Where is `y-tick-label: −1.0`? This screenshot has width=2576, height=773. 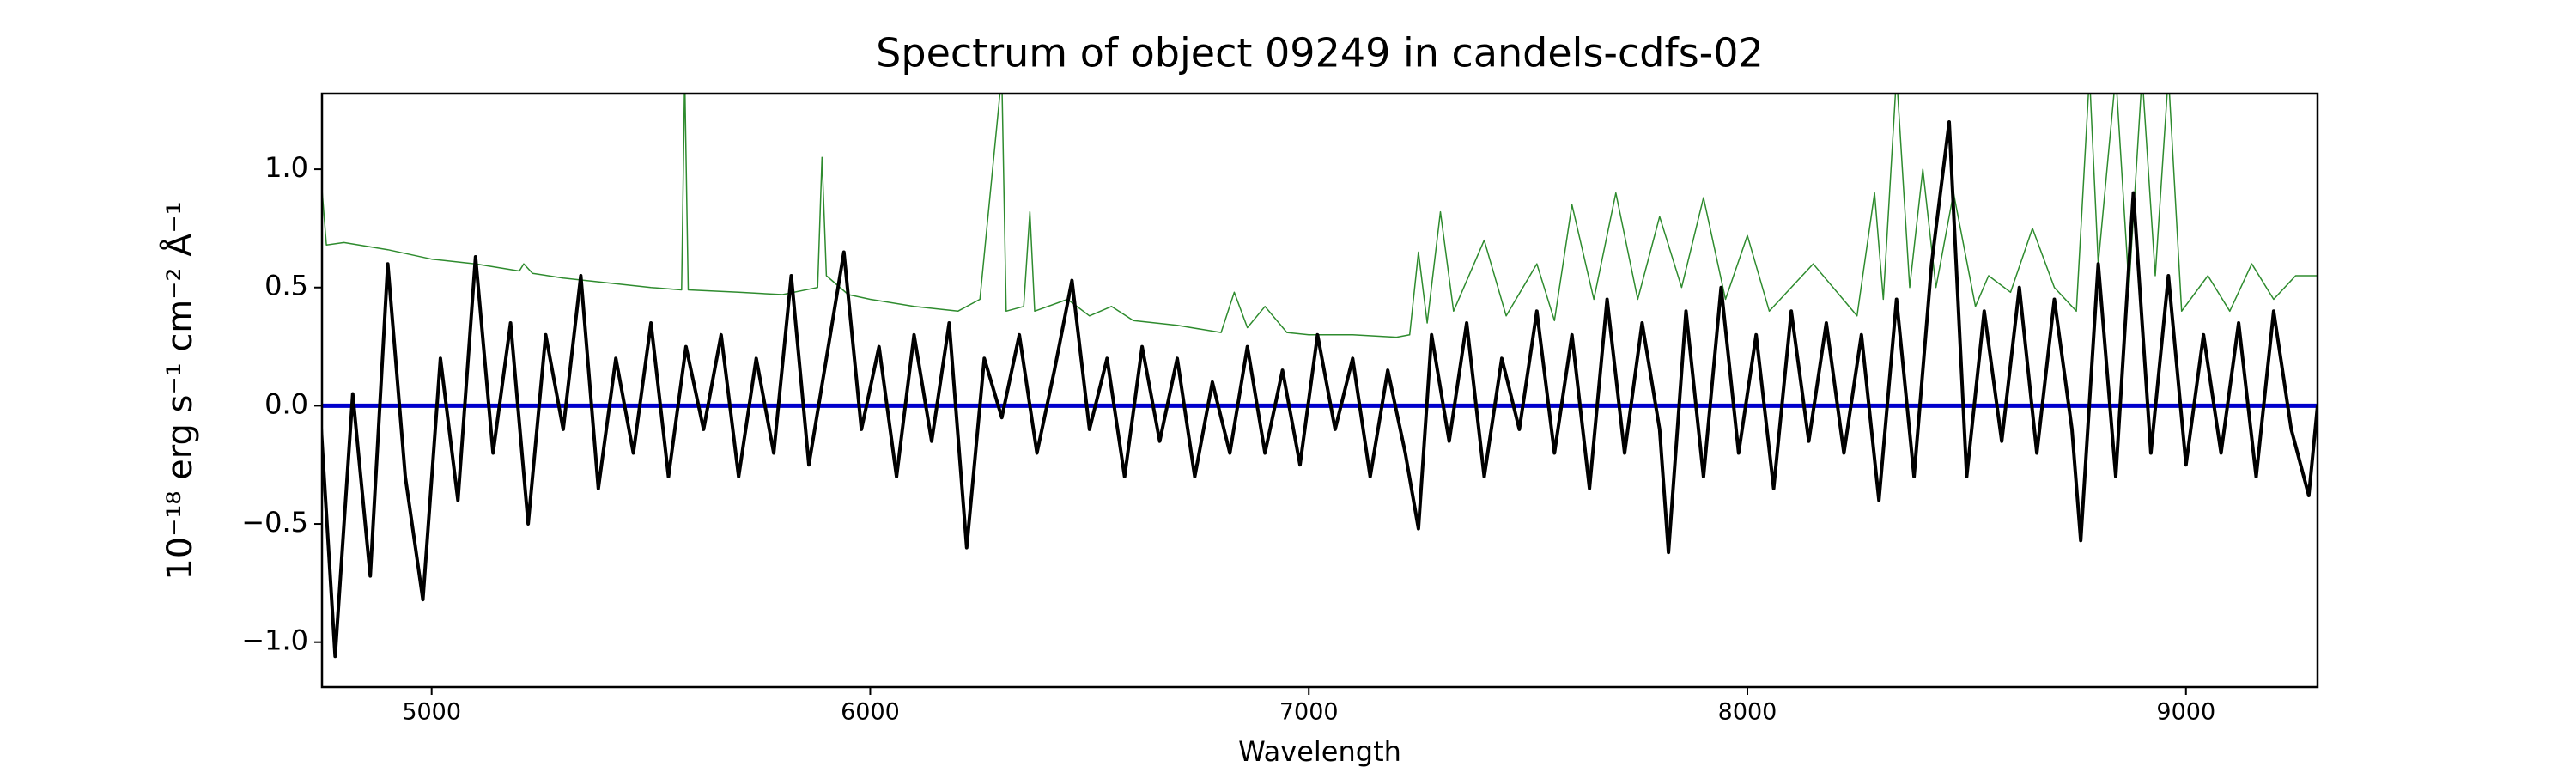 y-tick-label: −1.0 is located at coordinates (274, 640).